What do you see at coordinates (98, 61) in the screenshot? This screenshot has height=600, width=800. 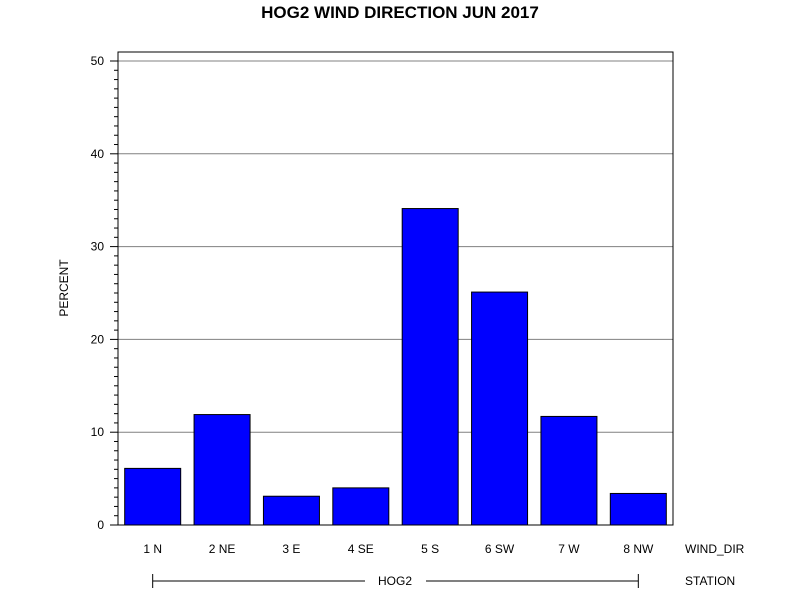 I see `y-tick-label: 50` at bounding box center [98, 61].